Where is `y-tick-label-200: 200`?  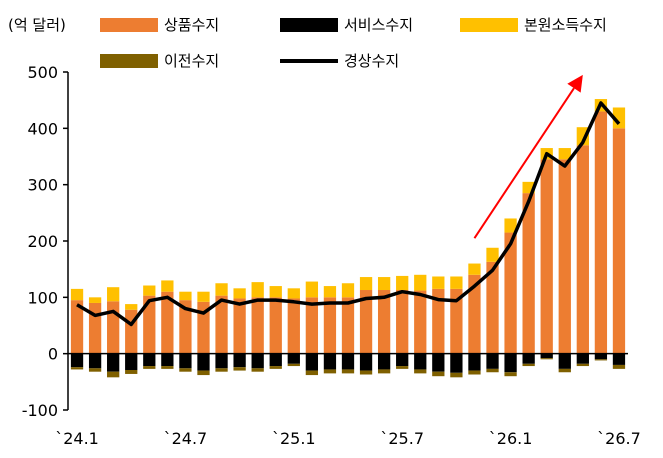 y-tick-label-200: 200 is located at coordinates (42, 241).